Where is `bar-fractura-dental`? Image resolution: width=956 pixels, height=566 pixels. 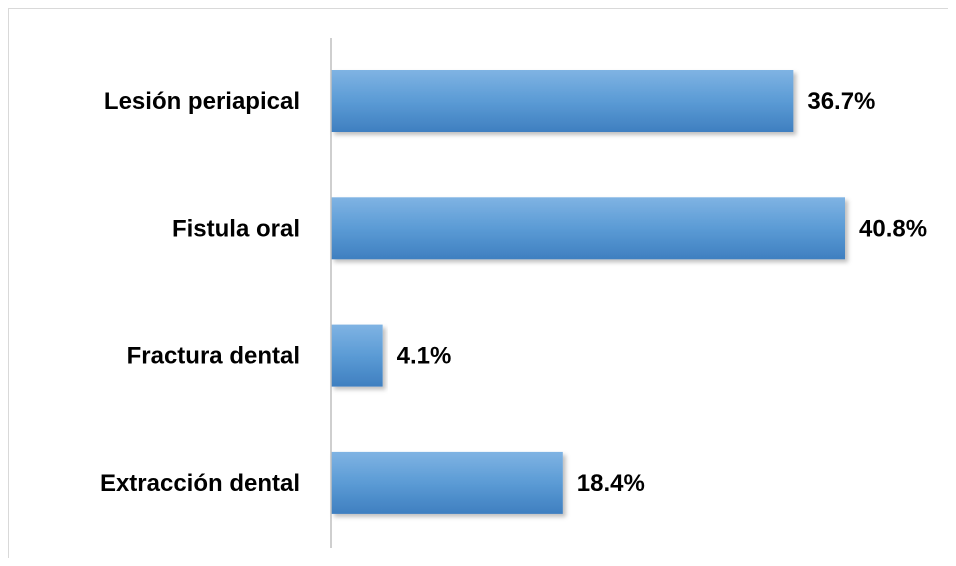
bar-fractura-dental is located at coordinates (357, 355).